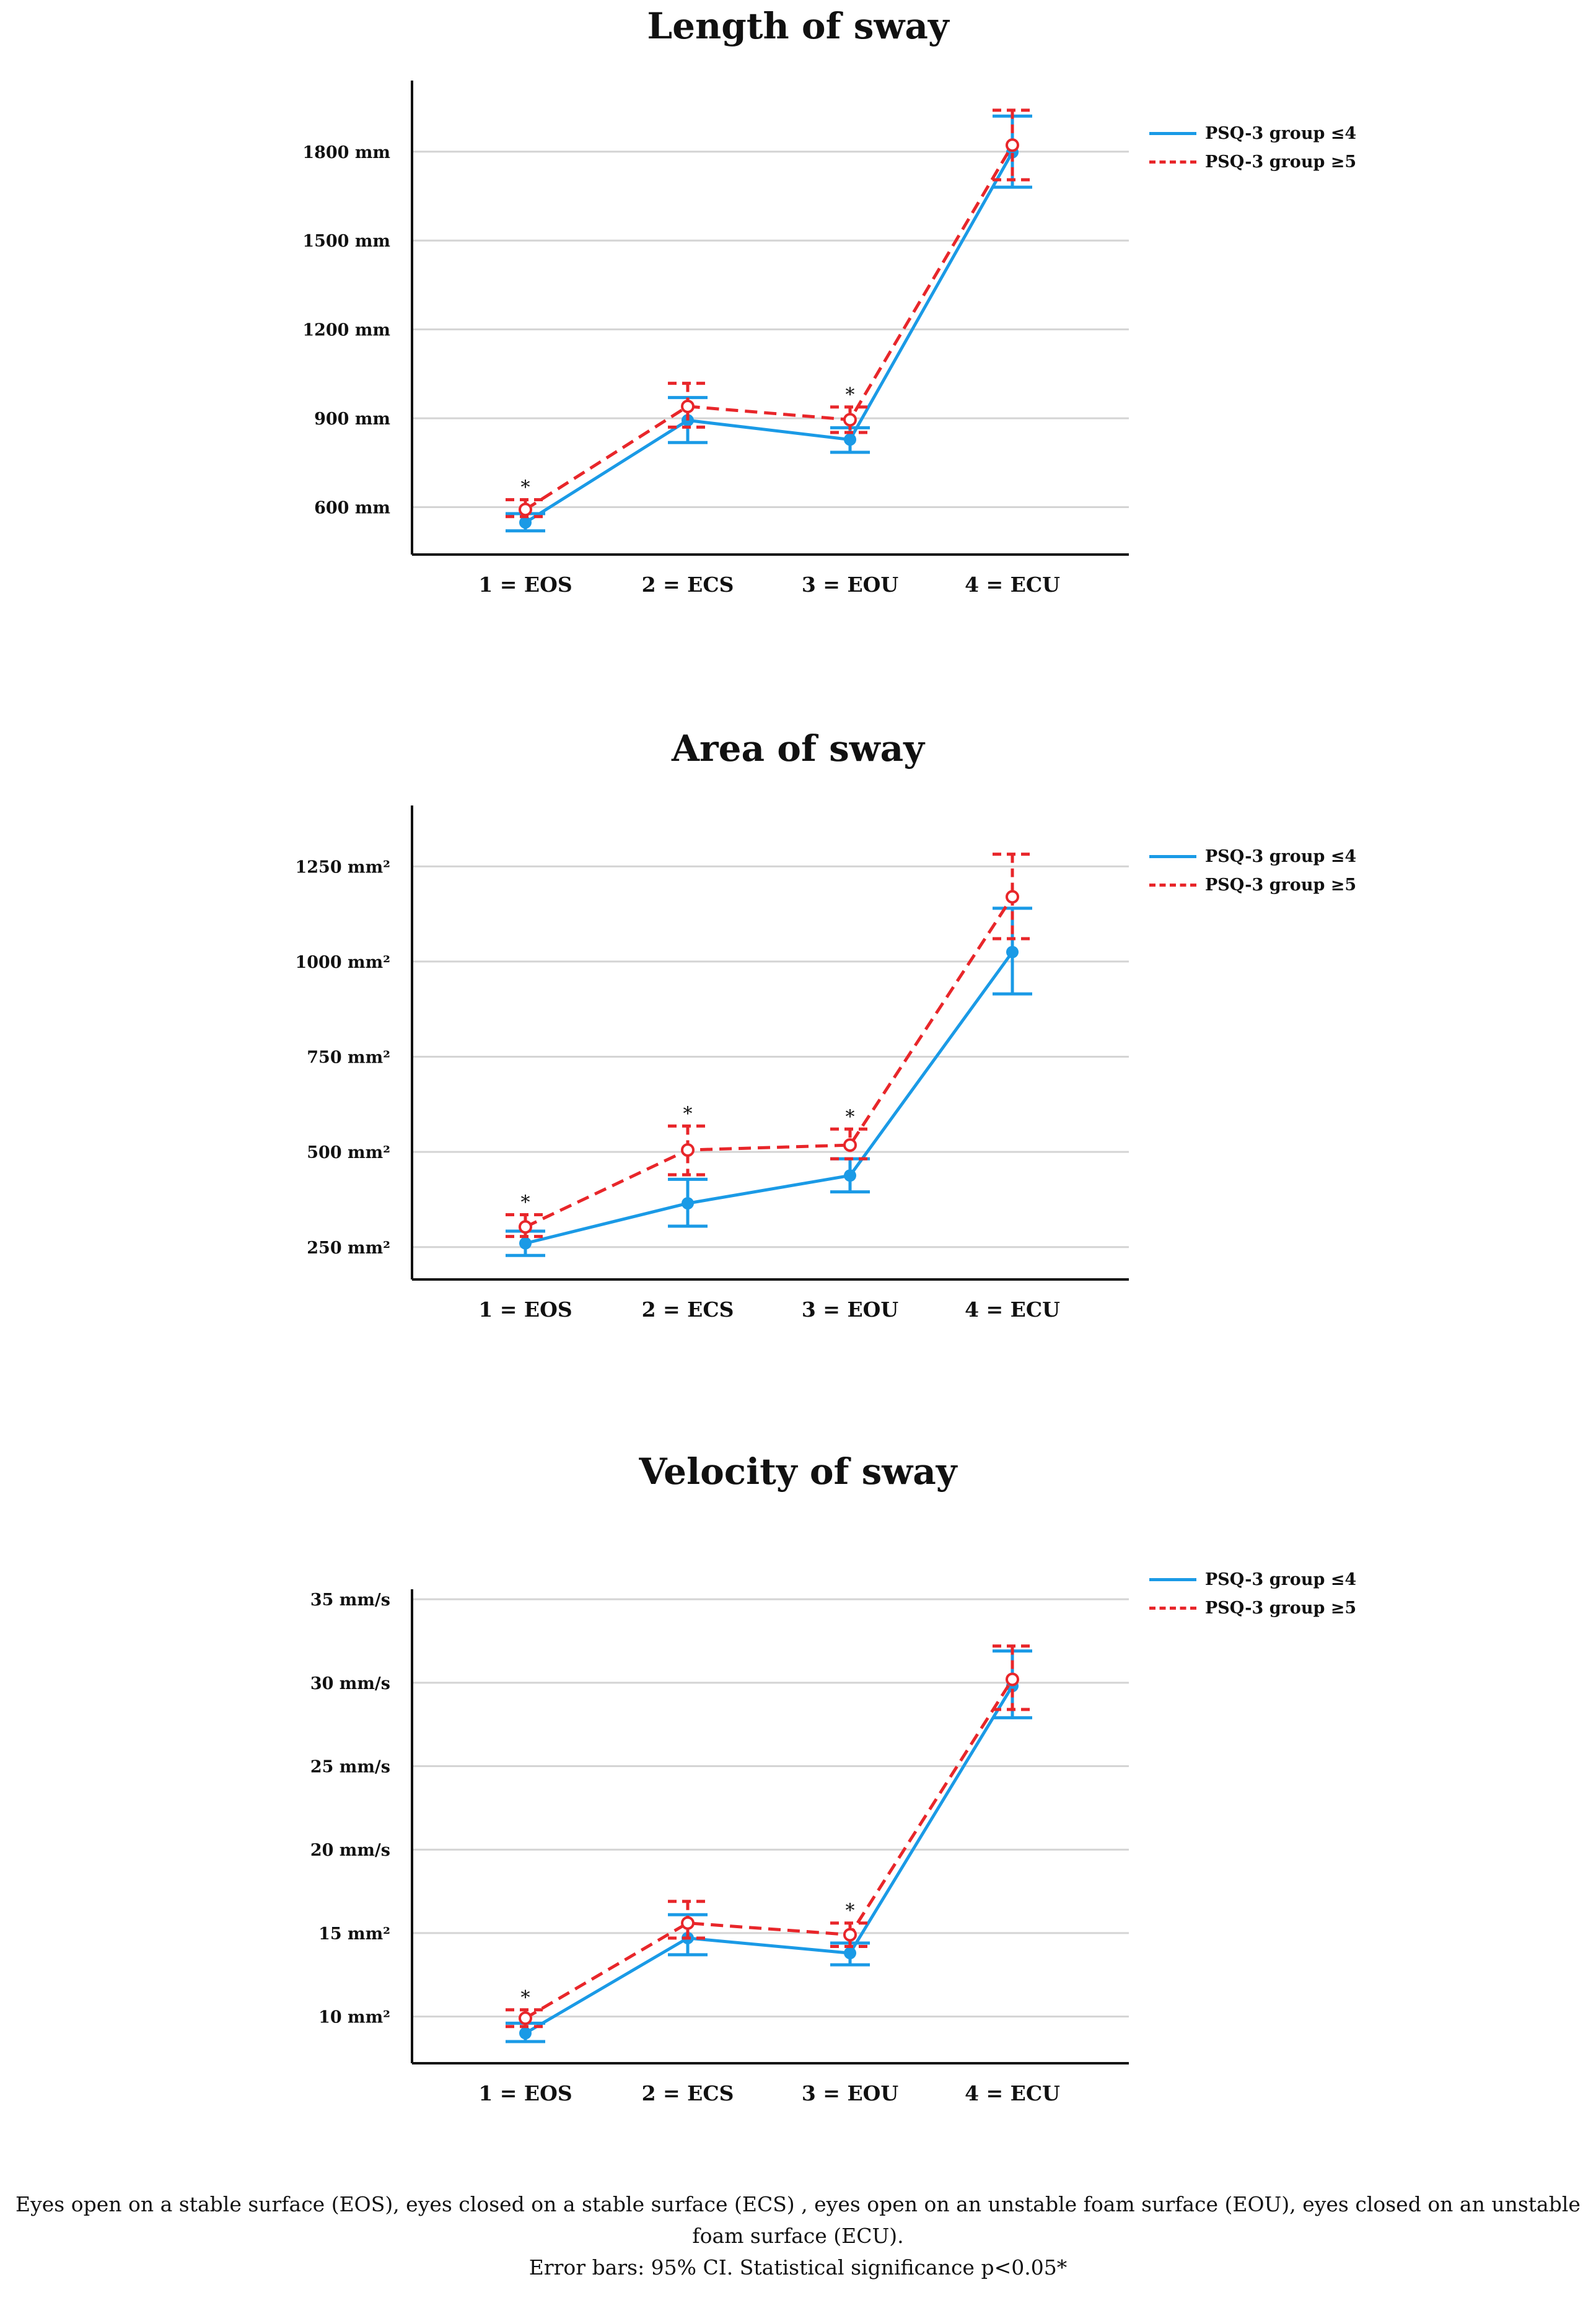 The height and width of the screenshot is (2321, 1596). I want to click on y-tick-label: 20 mm/s, so click(350, 1851).